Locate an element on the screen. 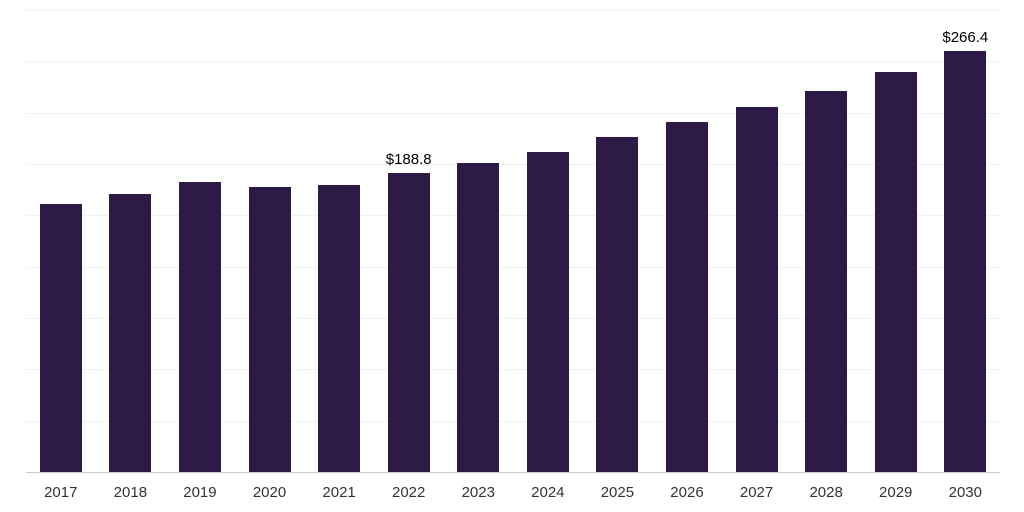 Image resolution: width=1024 pixels, height=512 pixels. bar-column-2019 is located at coordinates (200, 241).